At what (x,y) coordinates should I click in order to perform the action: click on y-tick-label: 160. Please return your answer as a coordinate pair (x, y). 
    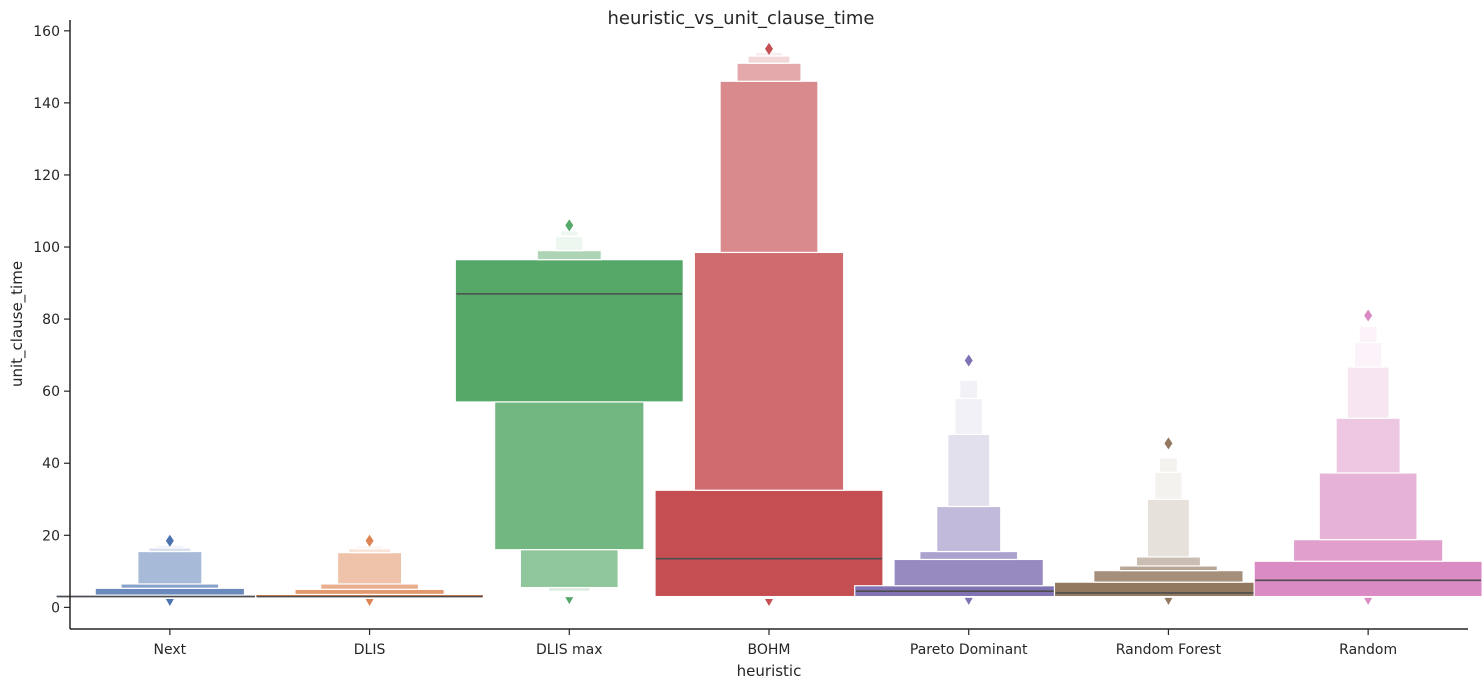
    Looking at the image, I should click on (46, 32).